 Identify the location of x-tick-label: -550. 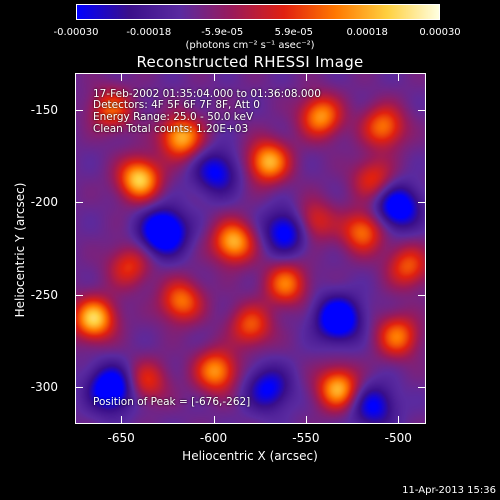
(306, 438).